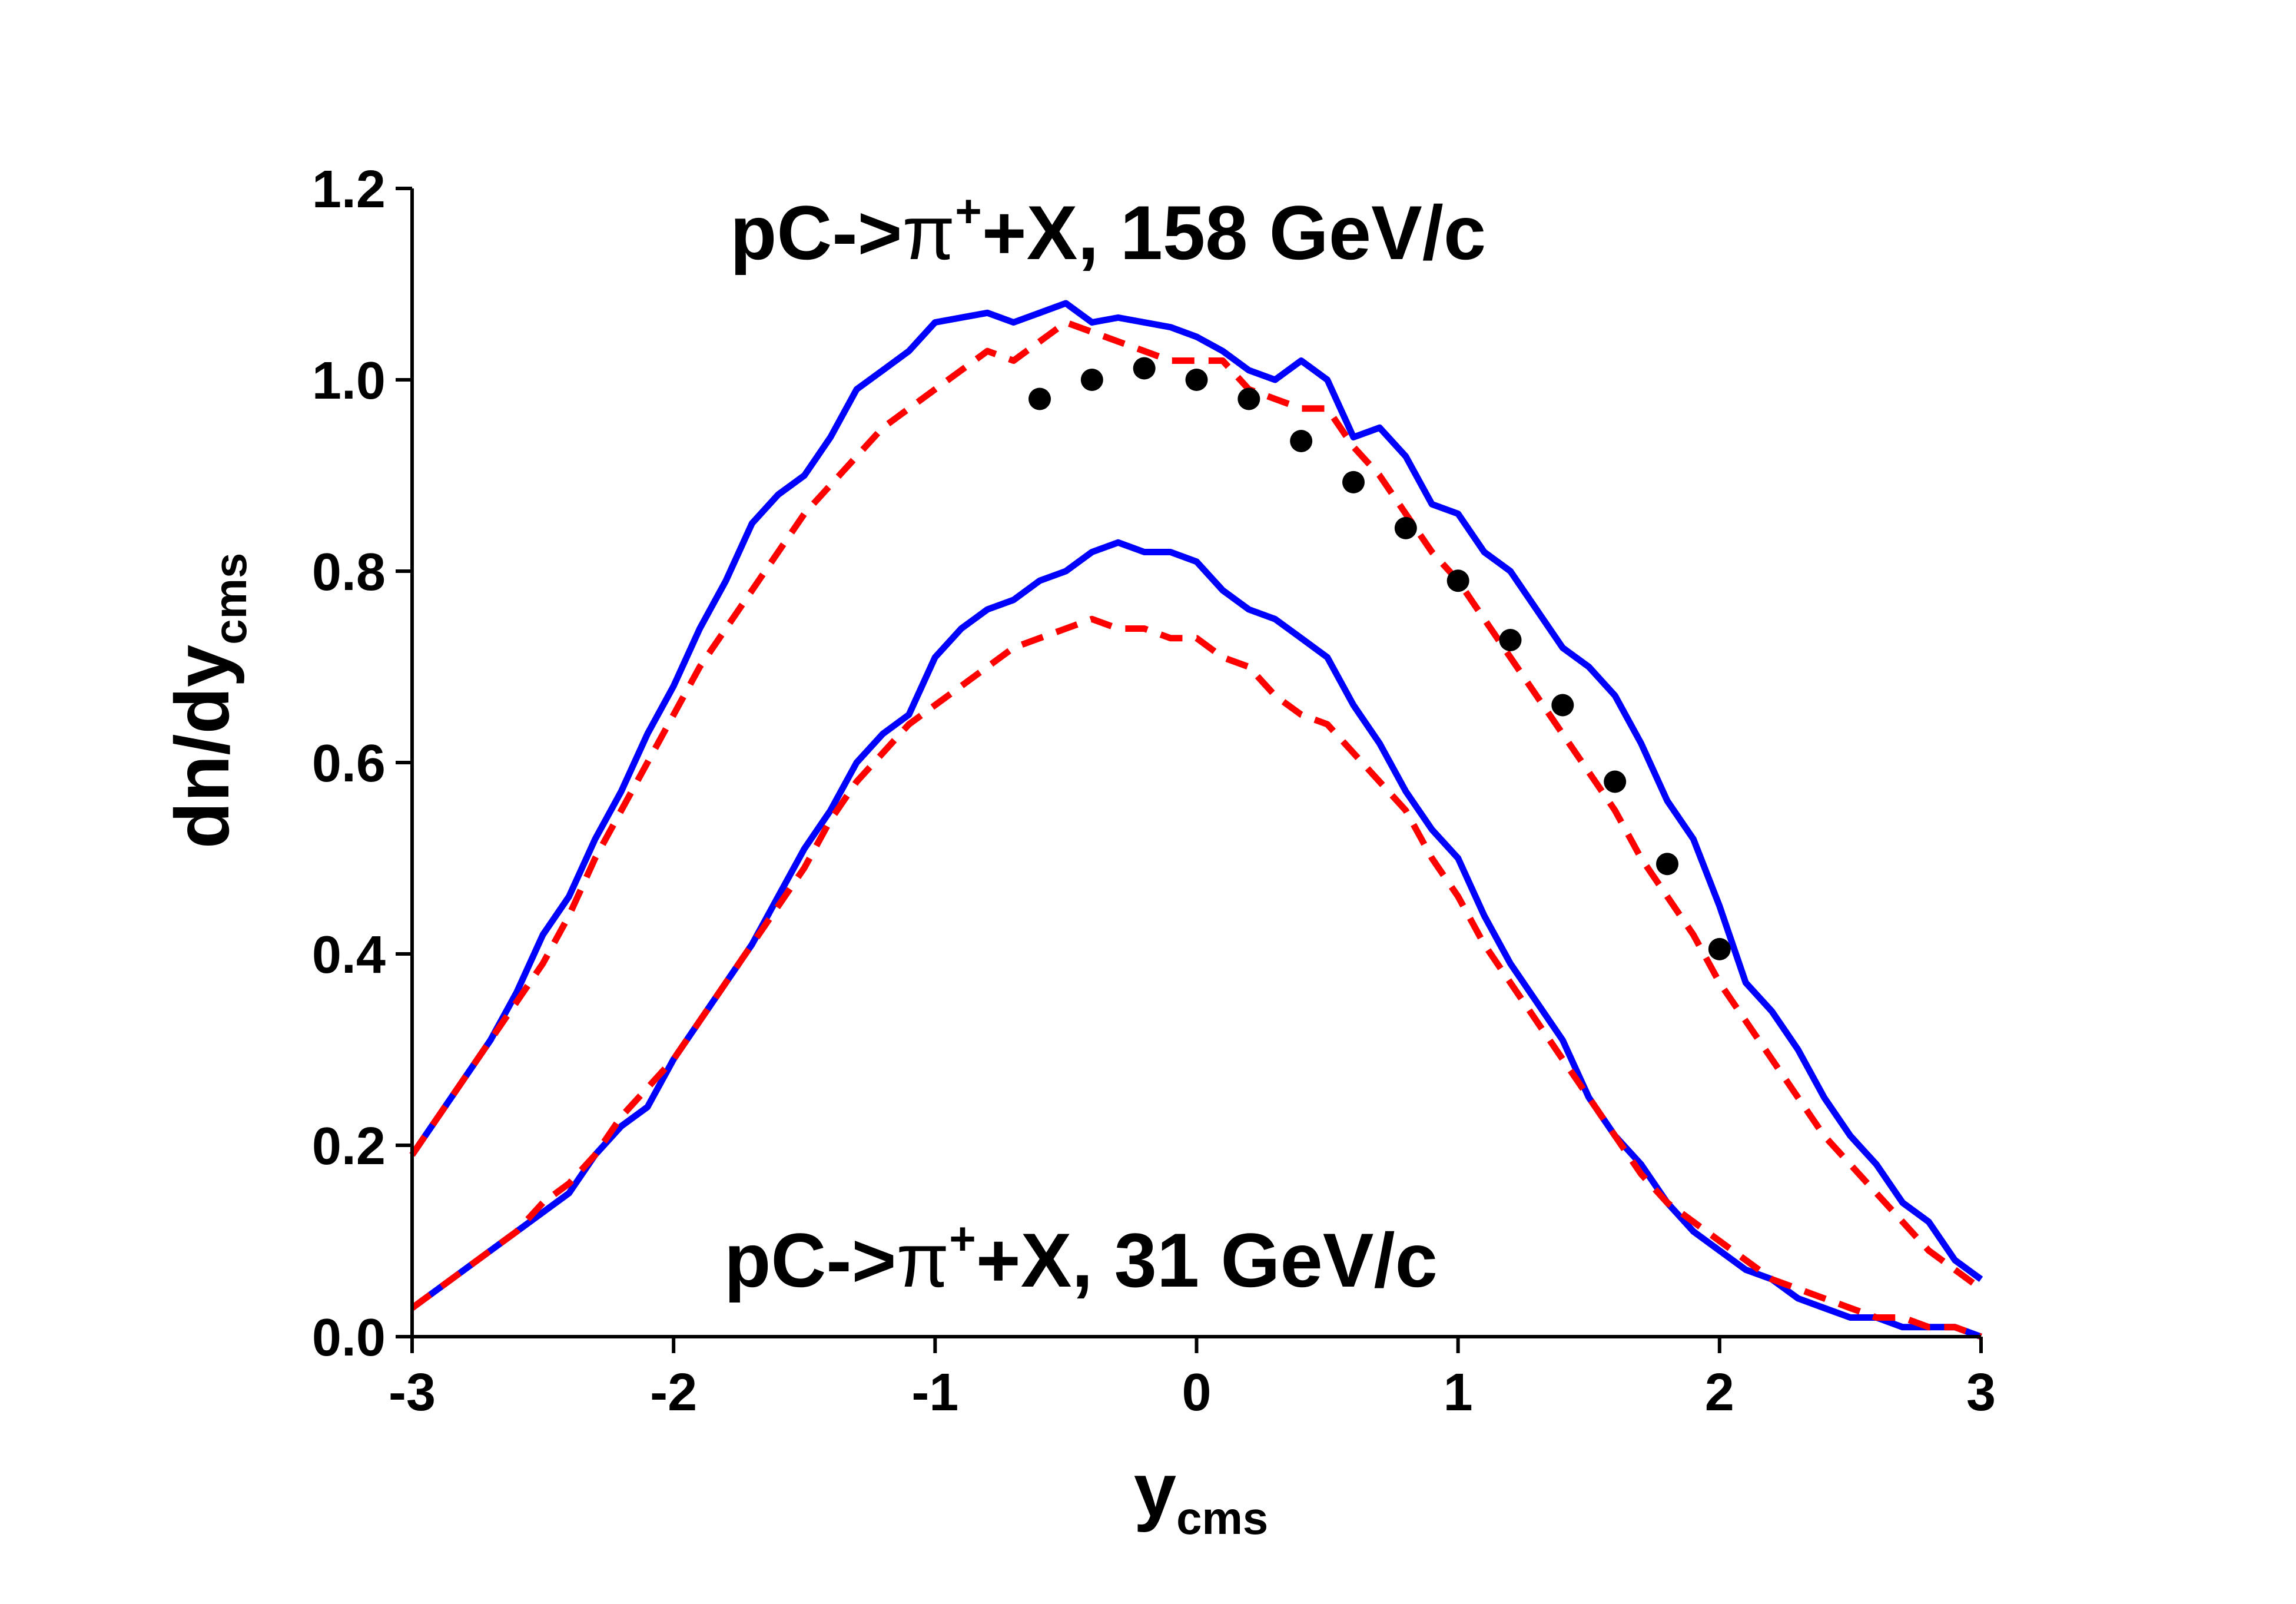 The image size is (2296, 1604). Describe the element at coordinates (412, 1392) in the screenshot. I see `x-tick-label: -3` at that location.